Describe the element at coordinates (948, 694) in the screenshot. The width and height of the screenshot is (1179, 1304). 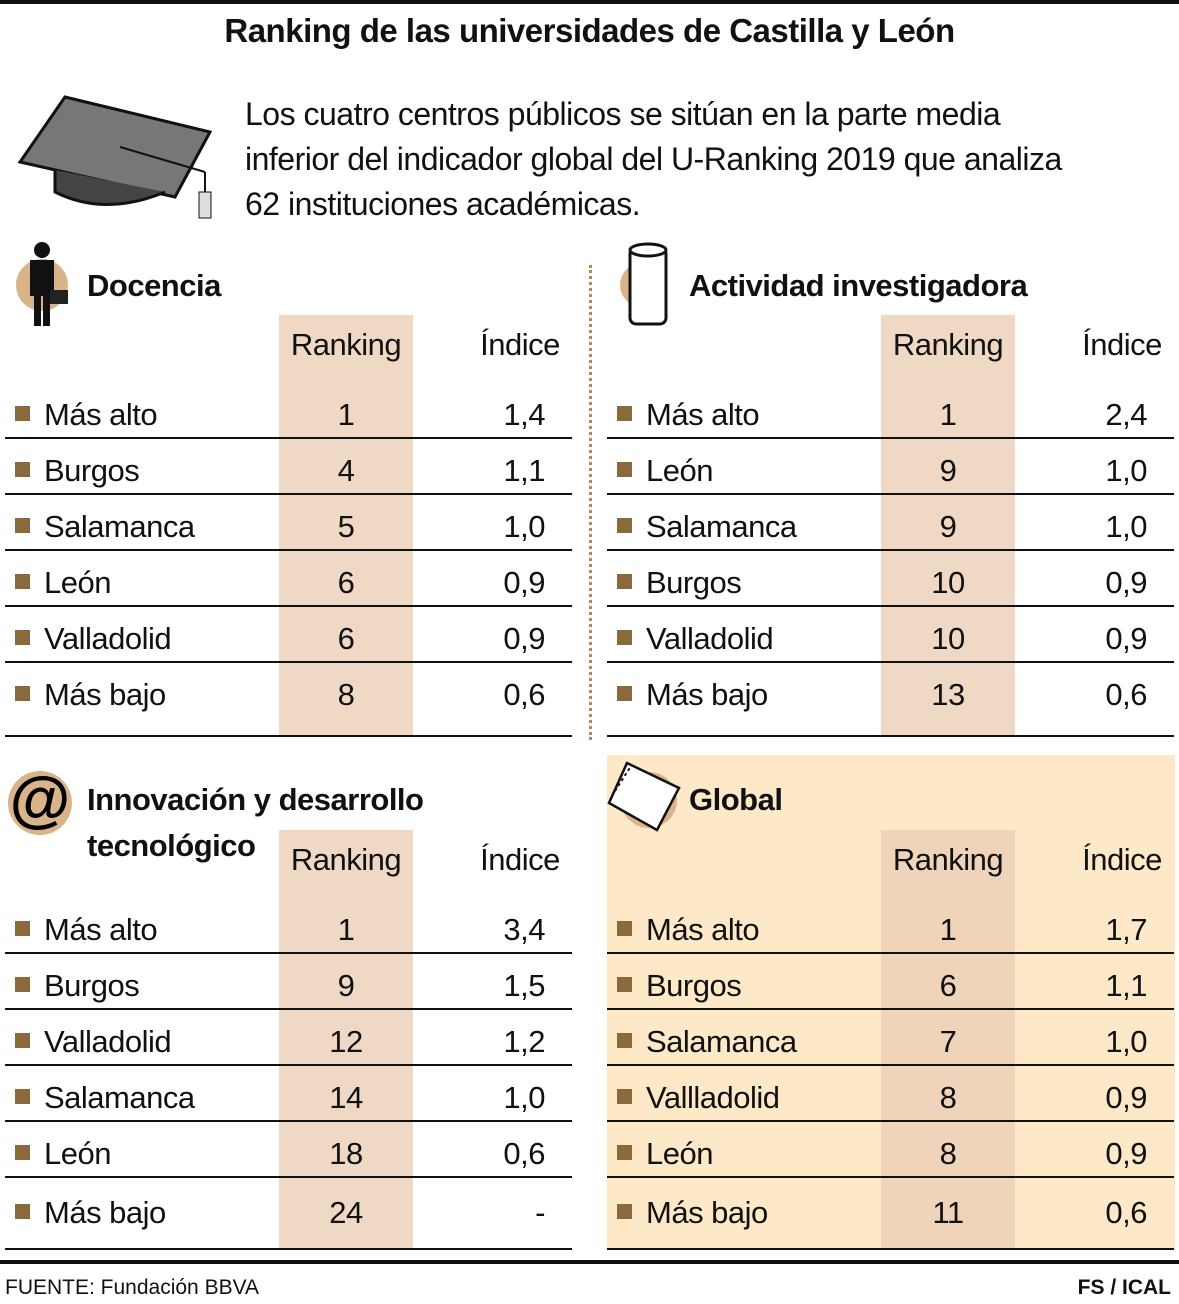
I see `ranking: 13` at that location.